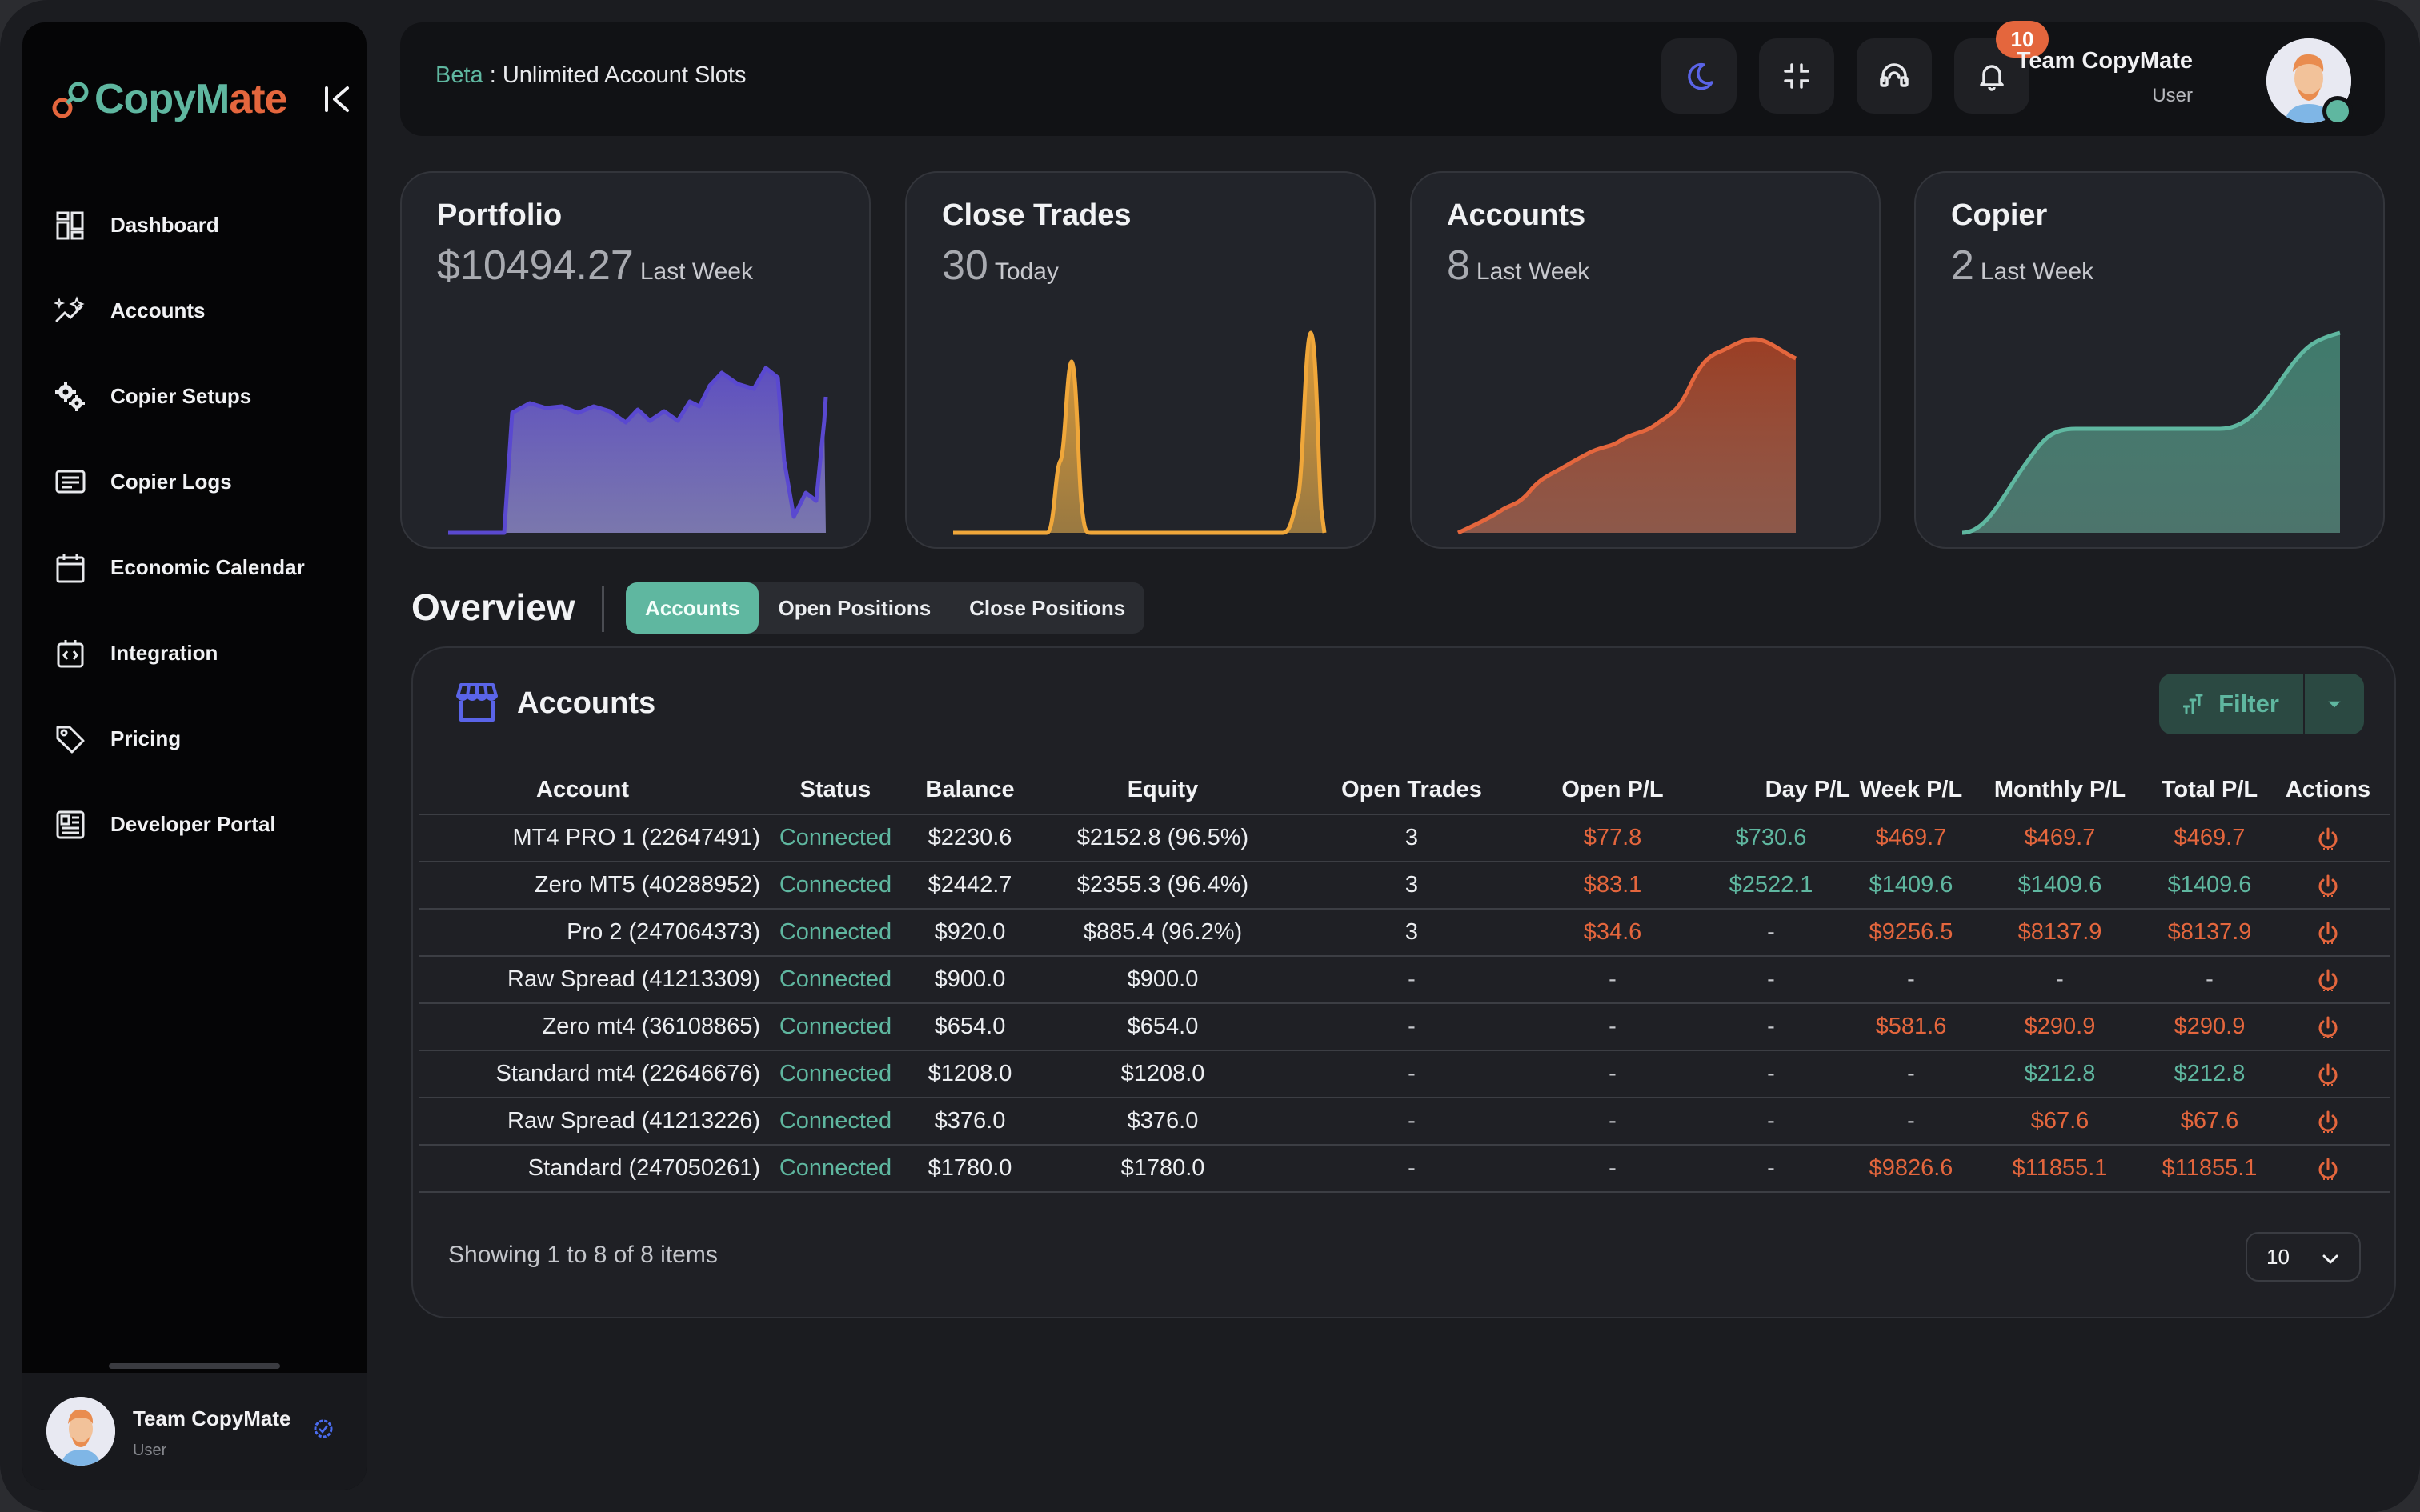 This screenshot has height=1512, width=2420. I want to click on chevron-down-icon, so click(2330, 1259).